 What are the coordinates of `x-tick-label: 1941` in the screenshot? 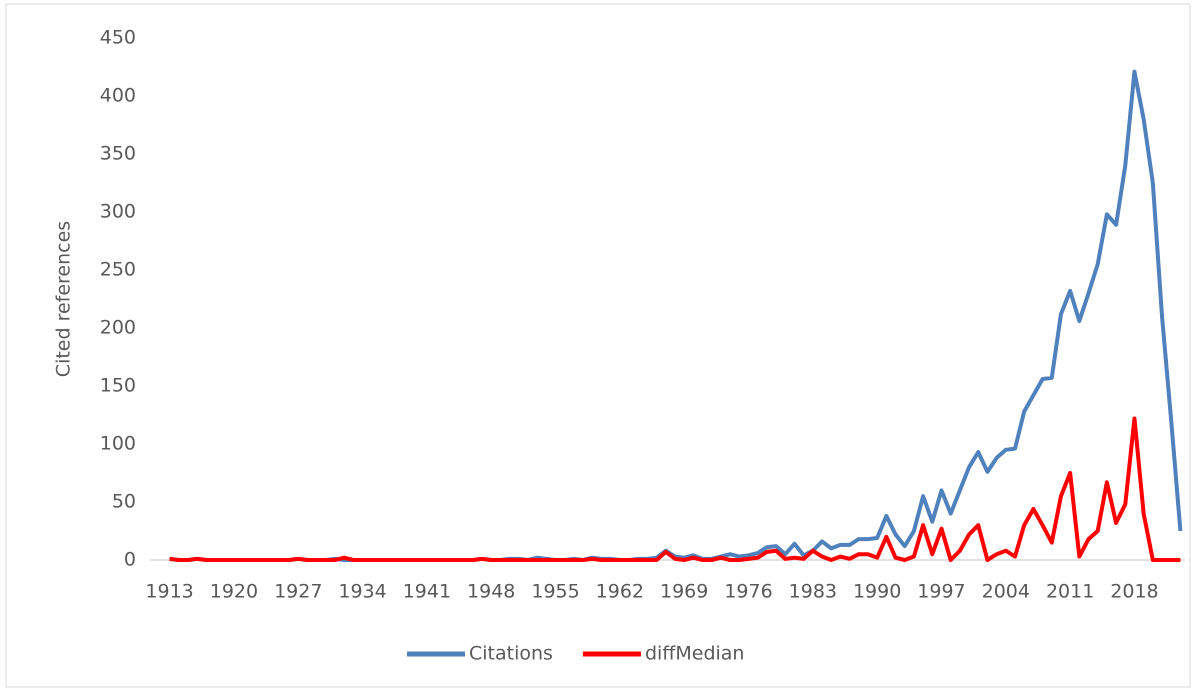 It's located at (427, 592).